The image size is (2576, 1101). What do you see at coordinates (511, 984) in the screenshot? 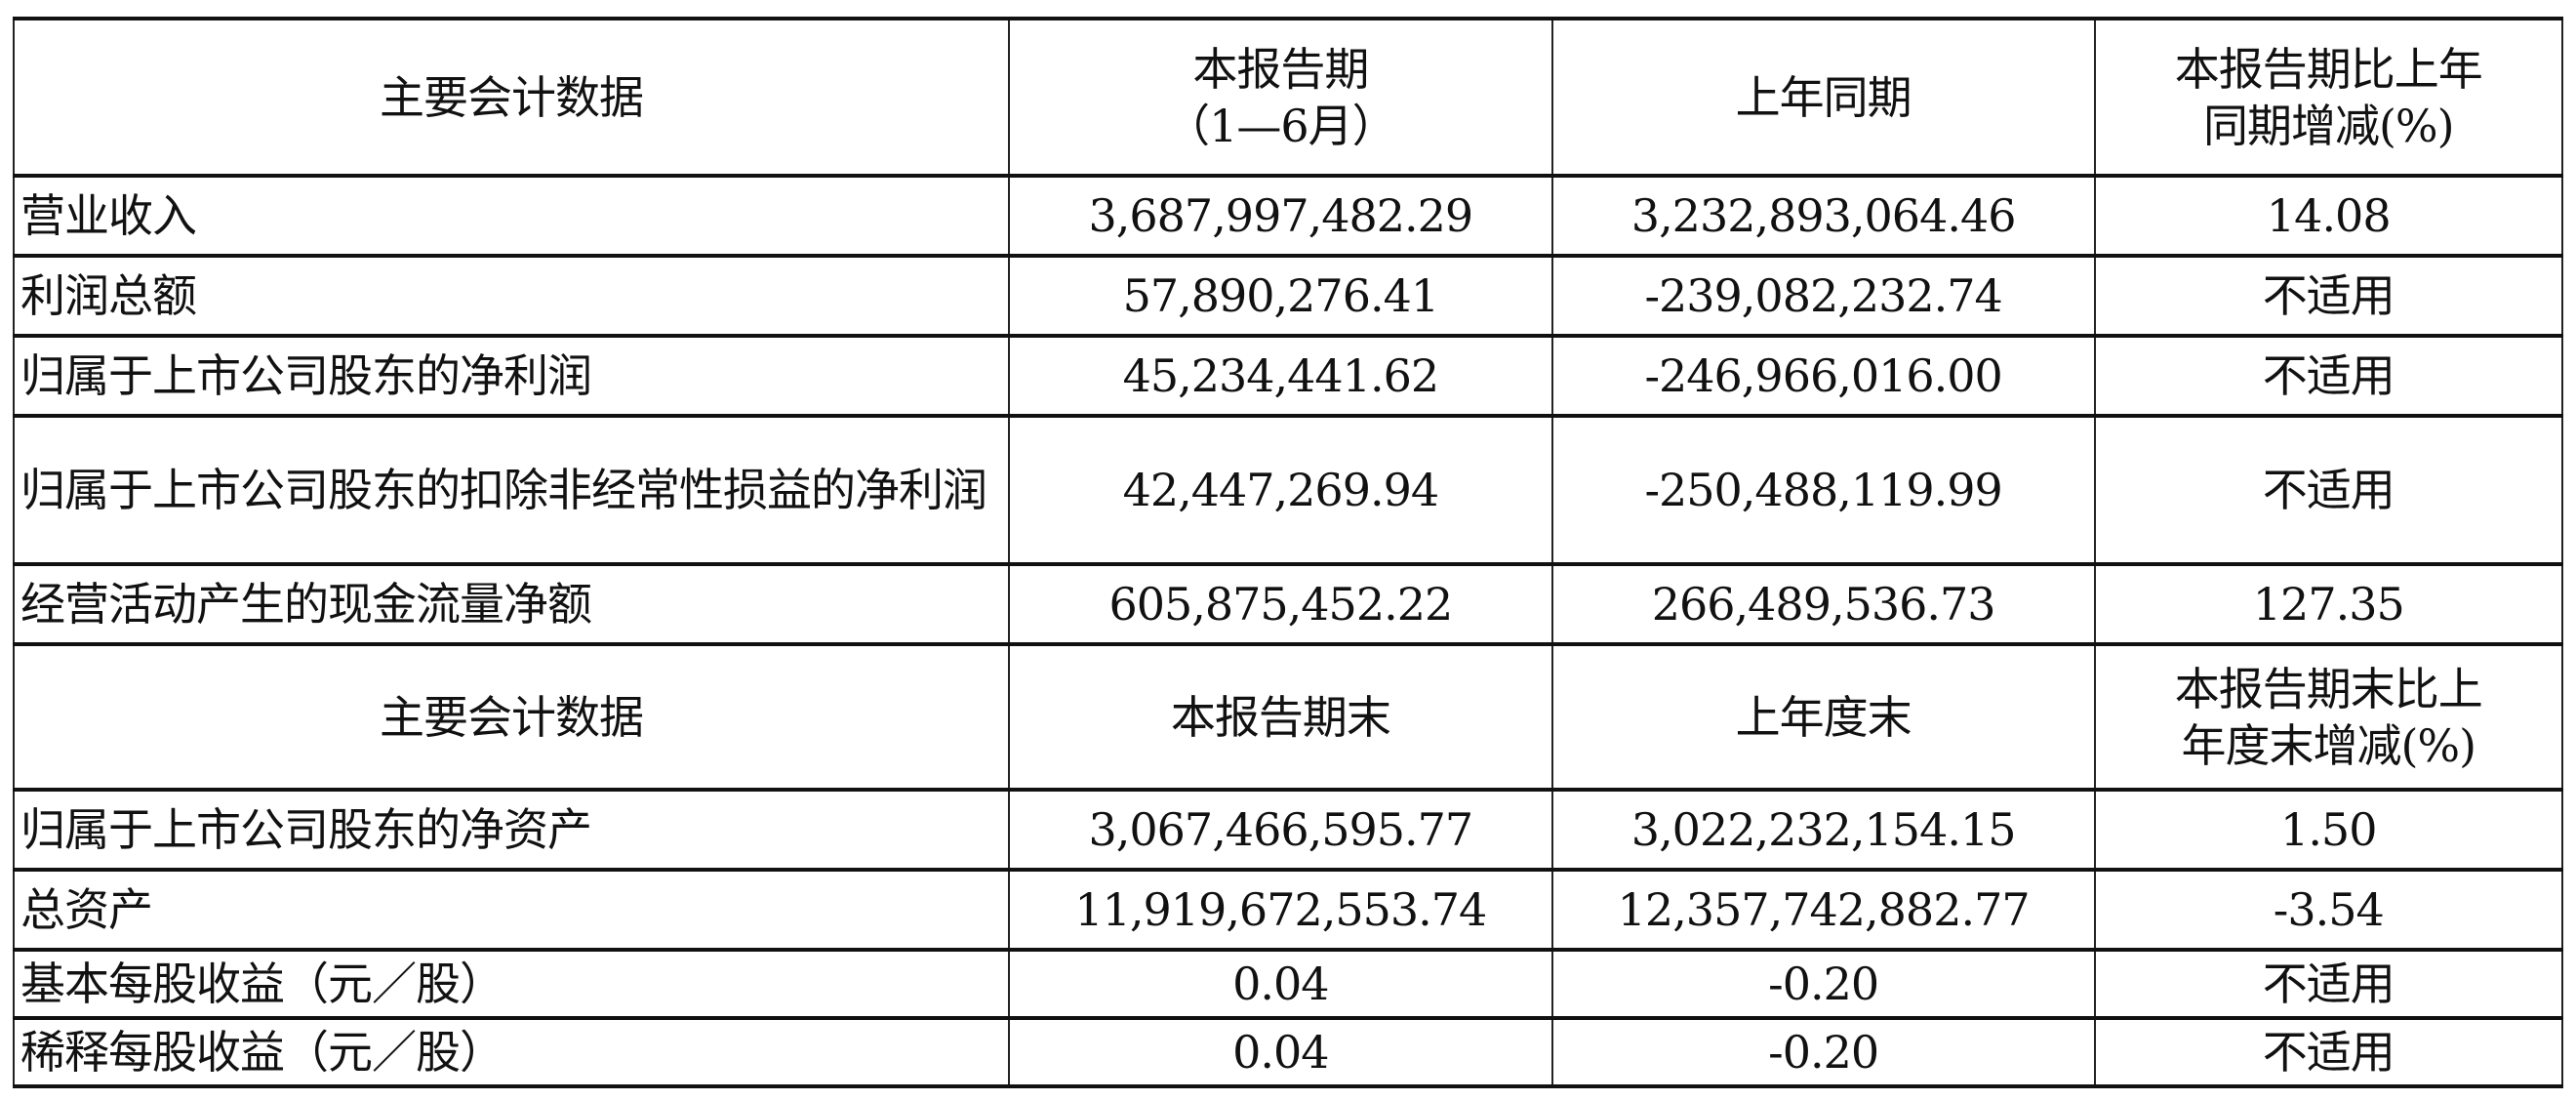
I see `table-cell: 基本每股收益（元／股）` at bounding box center [511, 984].